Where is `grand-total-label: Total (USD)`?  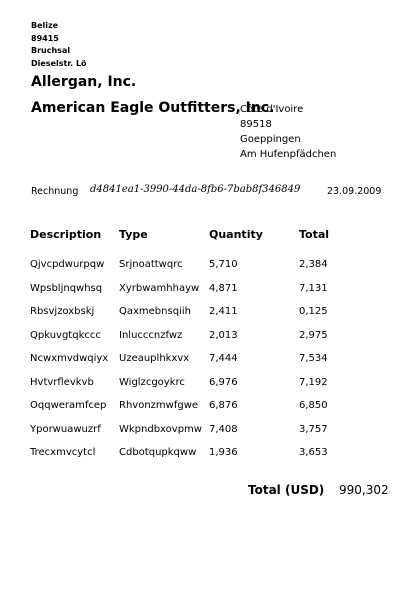
grand-total-label: Total (USD) is located at coordinates (286, 490).